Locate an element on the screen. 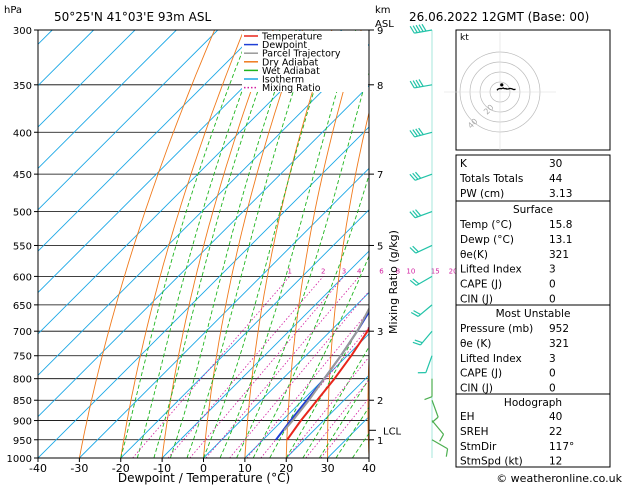  temperature-tick-label: 20 is located at coordinates (286, 468).